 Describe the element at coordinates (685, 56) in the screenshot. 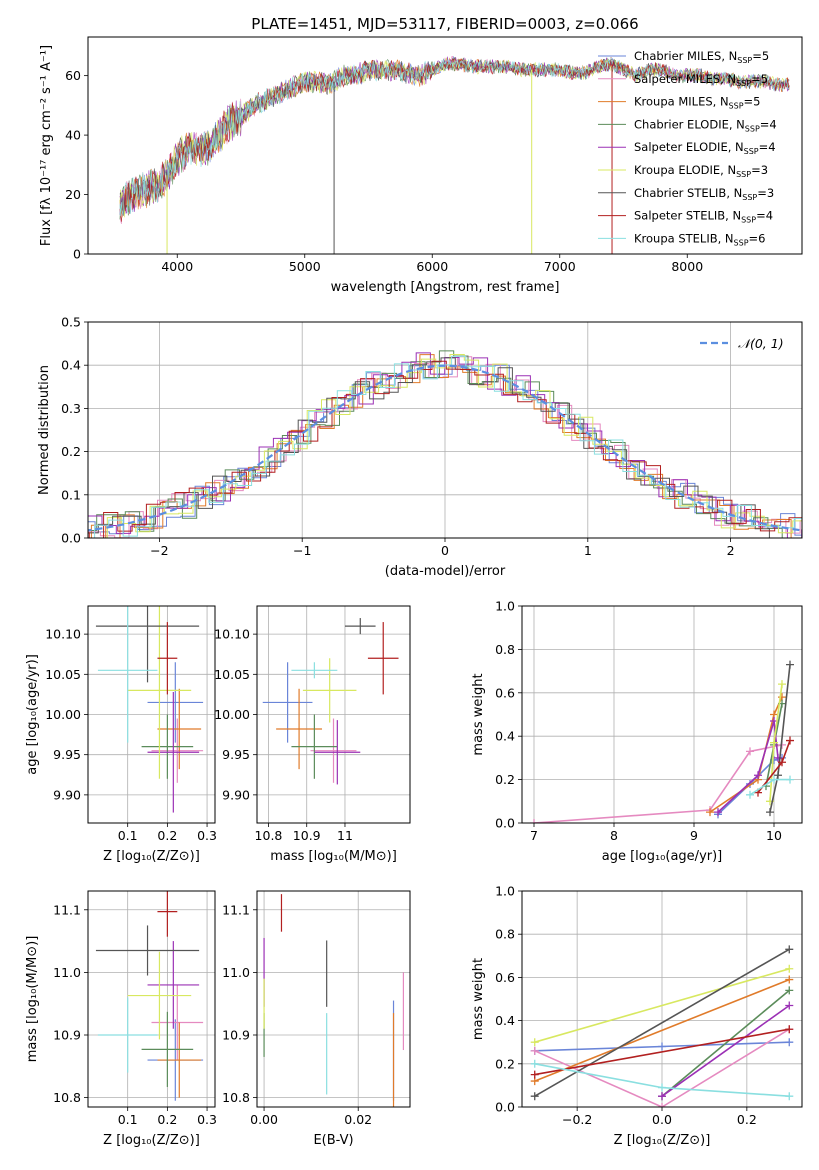

I see `legend-series-name: Chabrier MILES, N` at that location.